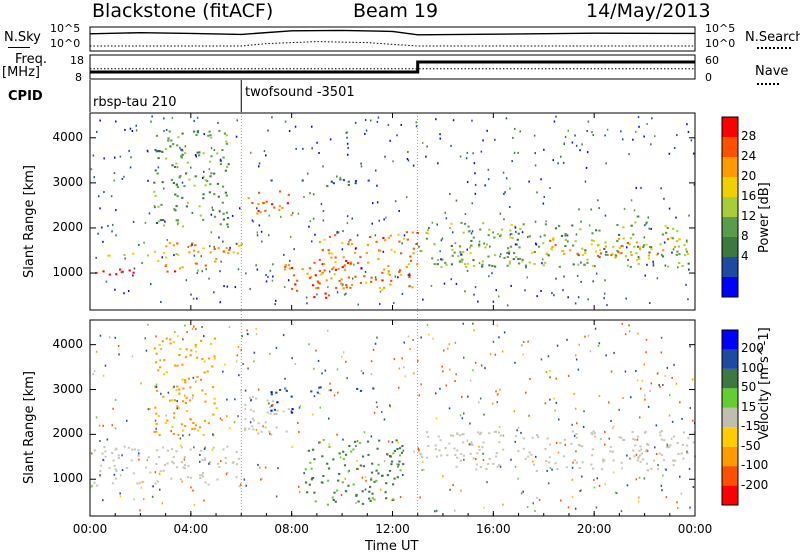 The height and width of the screenshot is (558, 800). Describe the element at coordinates (749, 406) in the screenshot. I see `velocity-colorbar-tick-label: 15` at that location.